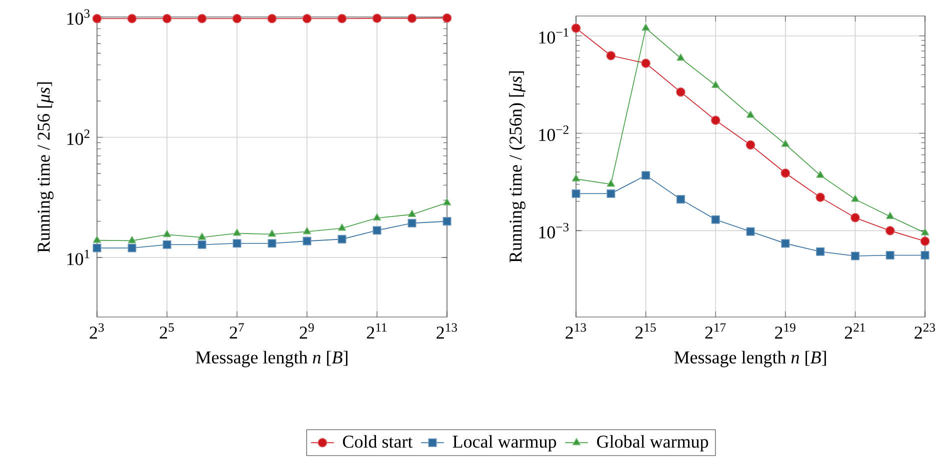 The image size is (944, 475). I want to click on legend-label: Cold start, so click(377, 441).